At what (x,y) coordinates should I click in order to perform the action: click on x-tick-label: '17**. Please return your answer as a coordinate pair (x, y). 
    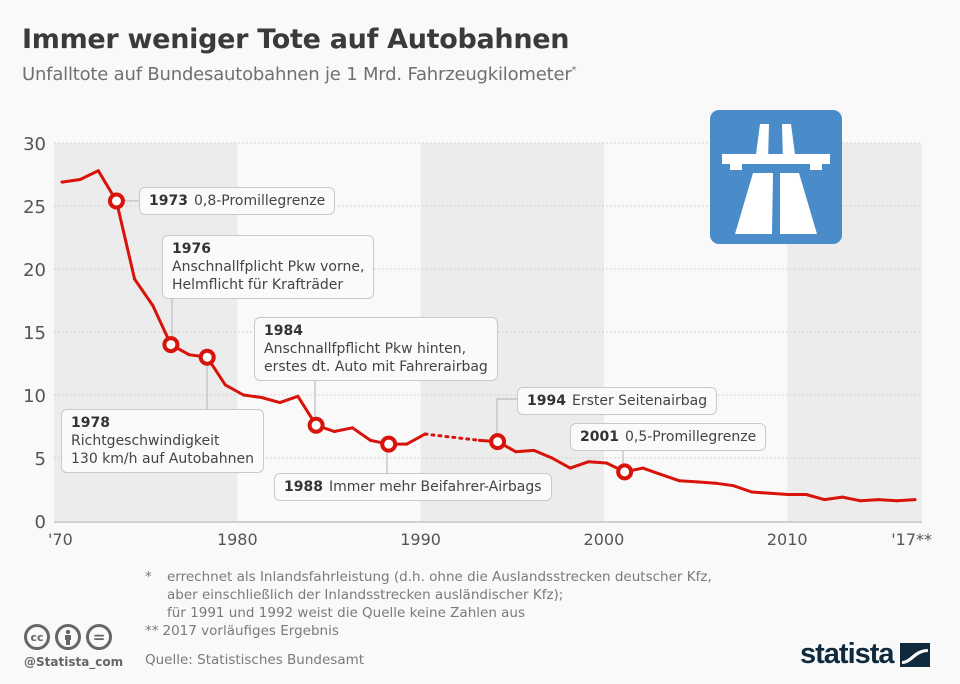
    Looking at the image, I should click on (911, 539).